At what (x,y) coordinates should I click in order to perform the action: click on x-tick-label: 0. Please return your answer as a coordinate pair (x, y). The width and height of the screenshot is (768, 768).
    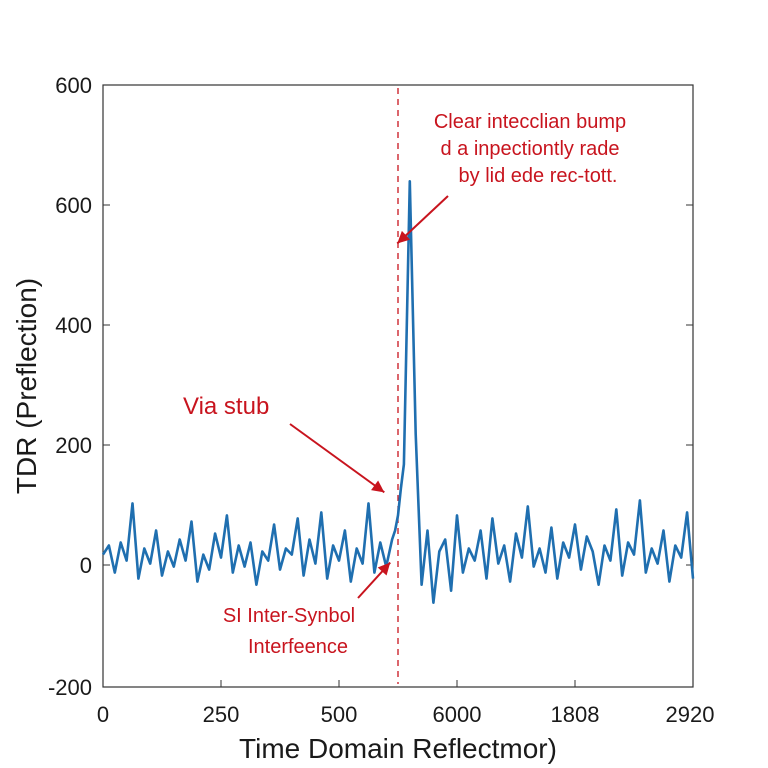
    Looking at the image, I should click on (103, 714).